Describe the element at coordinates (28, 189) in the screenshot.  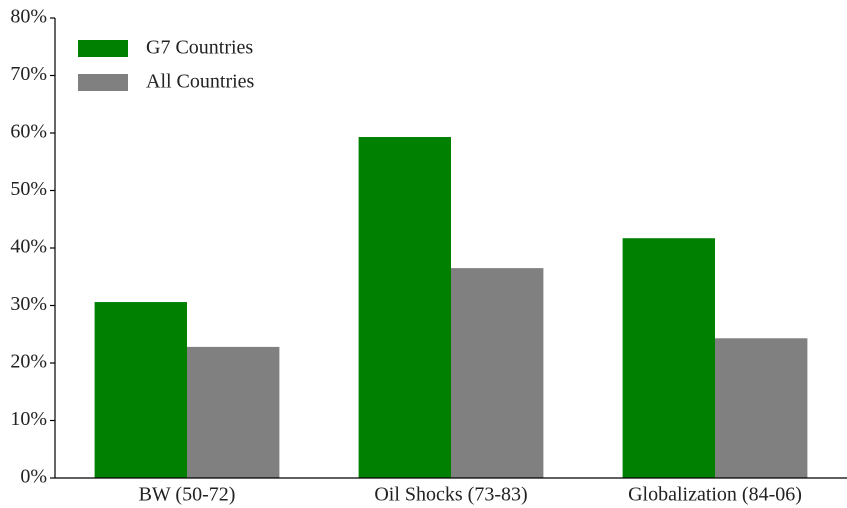
I see `y-tick-label: 50%` at that location.